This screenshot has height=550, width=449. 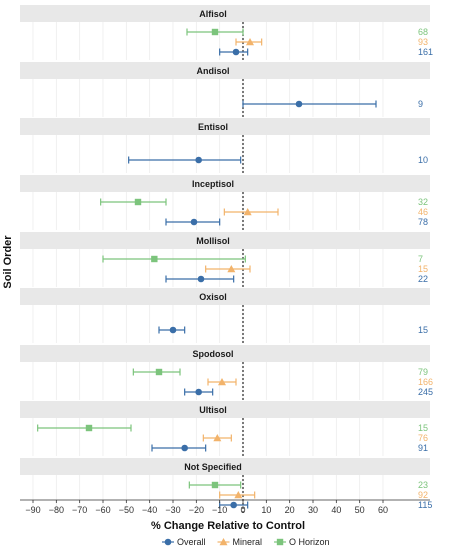 I want to click on x-axis: −90 −80 −70 −60 −50 −40 −30 −20 −10 0 10 20 30 40 50 60, so click(x=225, y=507).